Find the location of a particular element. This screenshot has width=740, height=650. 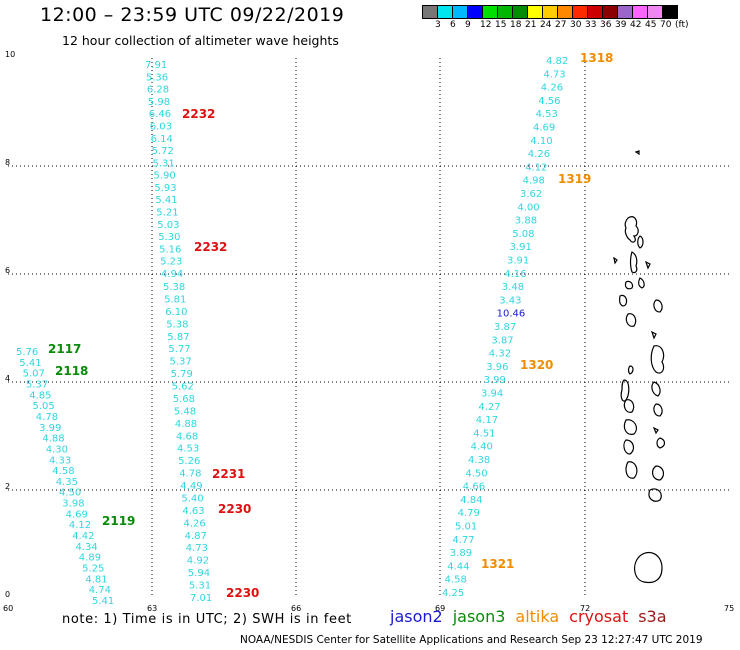

scale-label: 39 is located at coordinates (621, 25).